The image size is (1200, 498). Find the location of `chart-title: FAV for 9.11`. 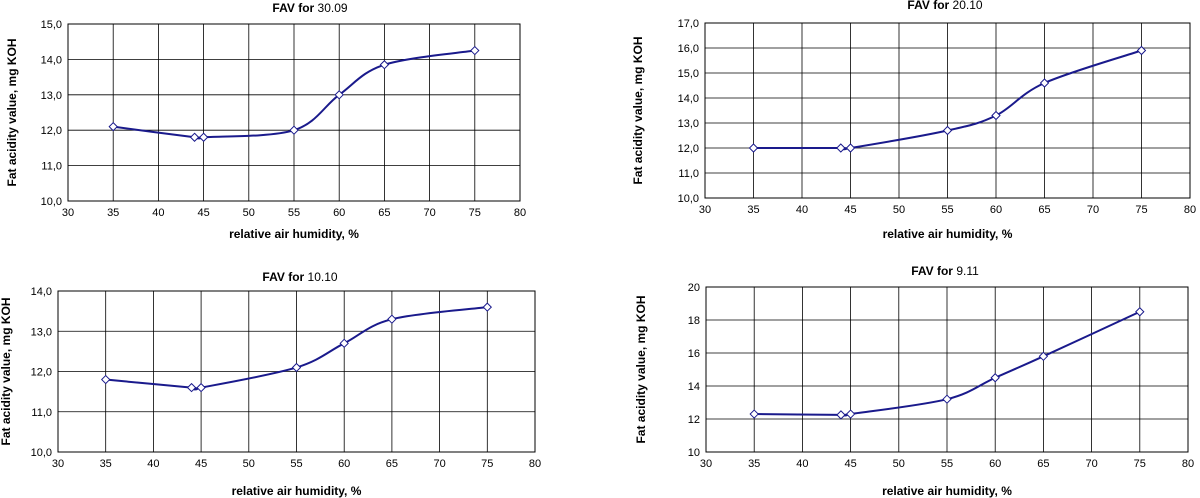

chart-title: FAV for 9.11 is located at coordinates (945, 271).